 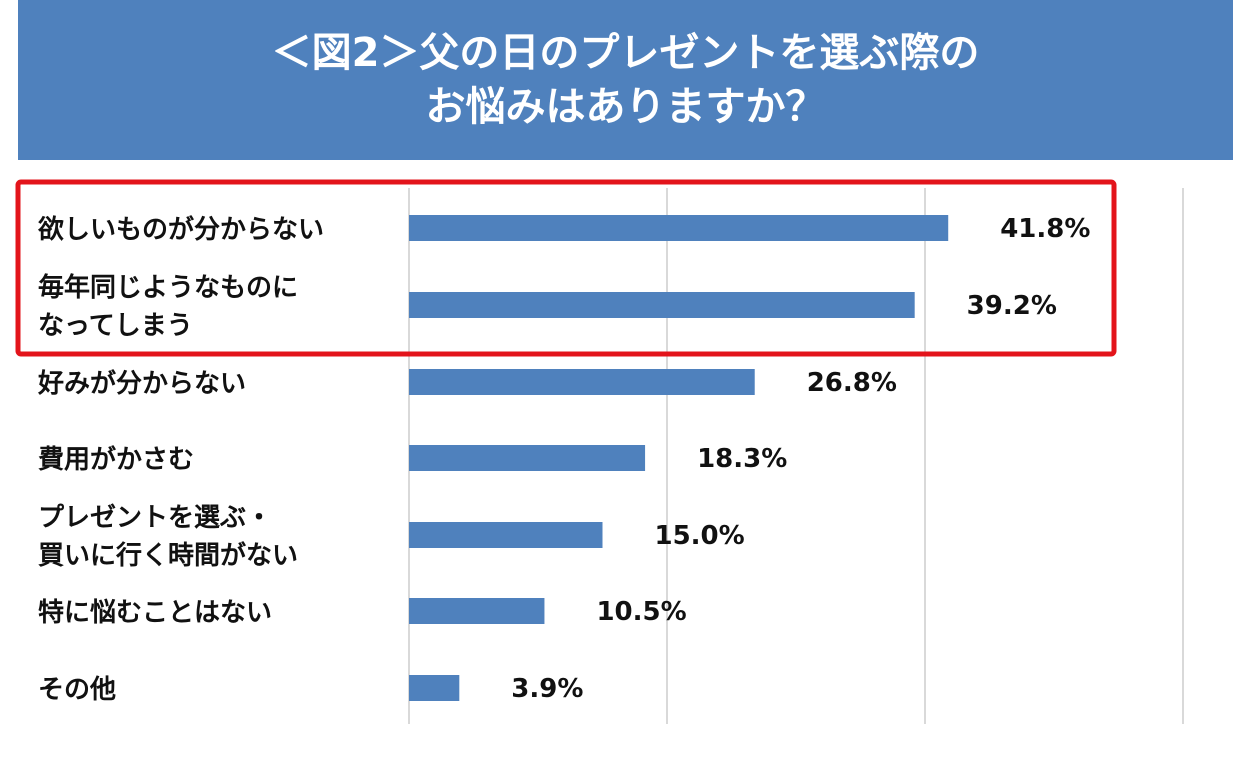 I want to click on category-label-line: 欲しいものが分からない, so click(x=180, y=229).